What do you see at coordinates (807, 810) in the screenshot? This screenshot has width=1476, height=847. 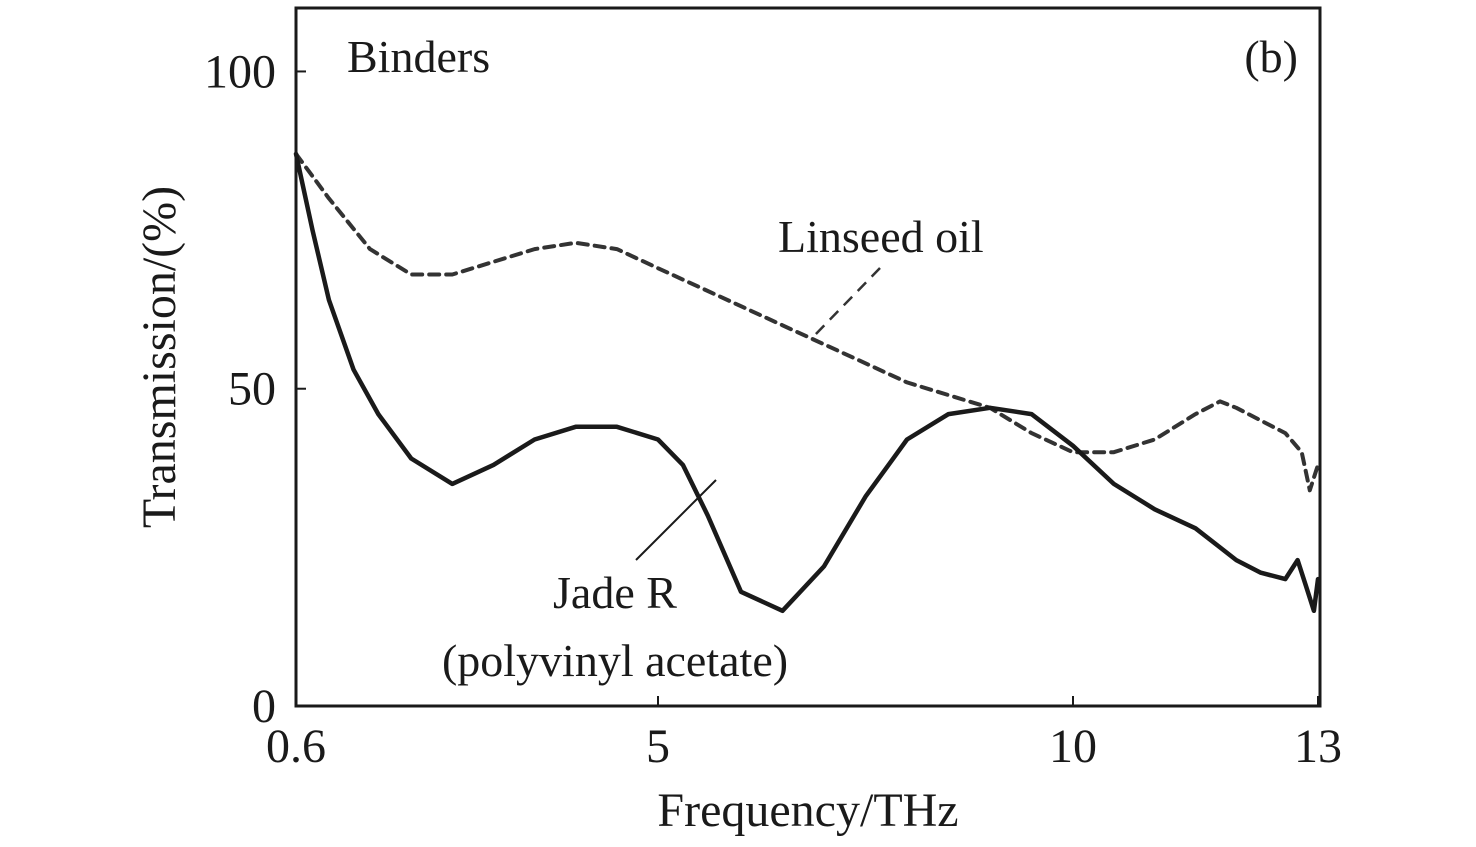 I see `x-axis-title: Frequency/THz` at bounding box center [807, 810].